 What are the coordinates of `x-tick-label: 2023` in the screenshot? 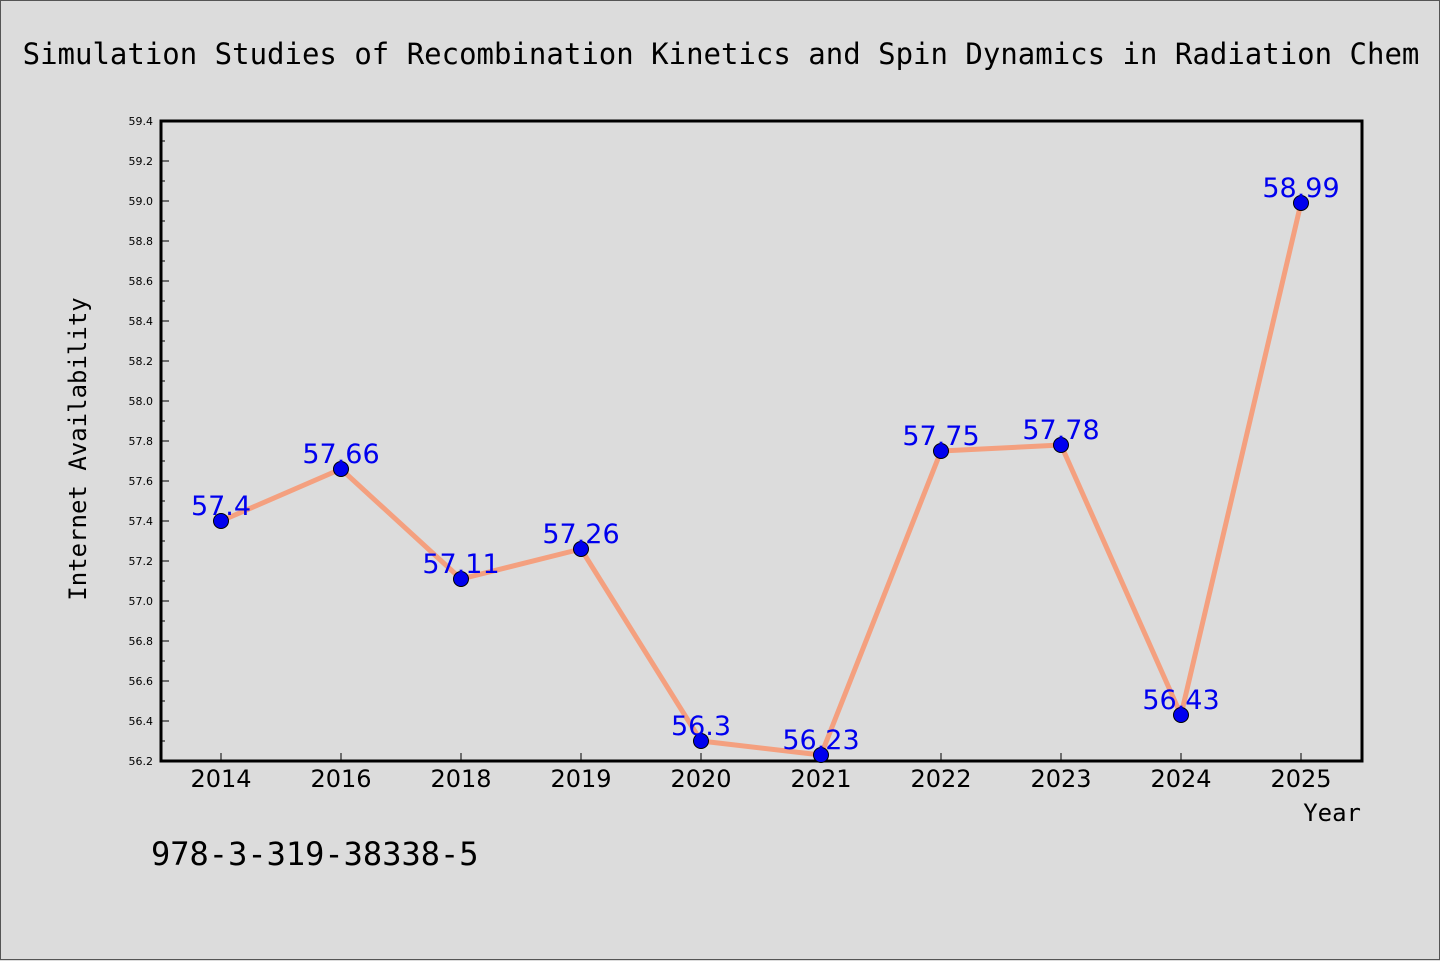 It's located at (1060, 779).